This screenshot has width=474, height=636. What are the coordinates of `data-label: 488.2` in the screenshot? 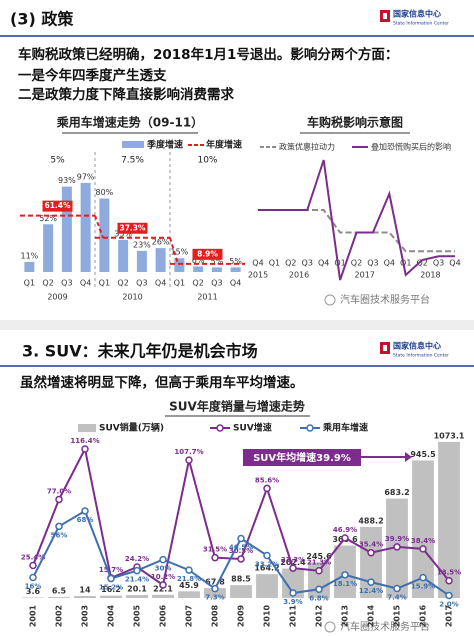 It's located at (370, 520).